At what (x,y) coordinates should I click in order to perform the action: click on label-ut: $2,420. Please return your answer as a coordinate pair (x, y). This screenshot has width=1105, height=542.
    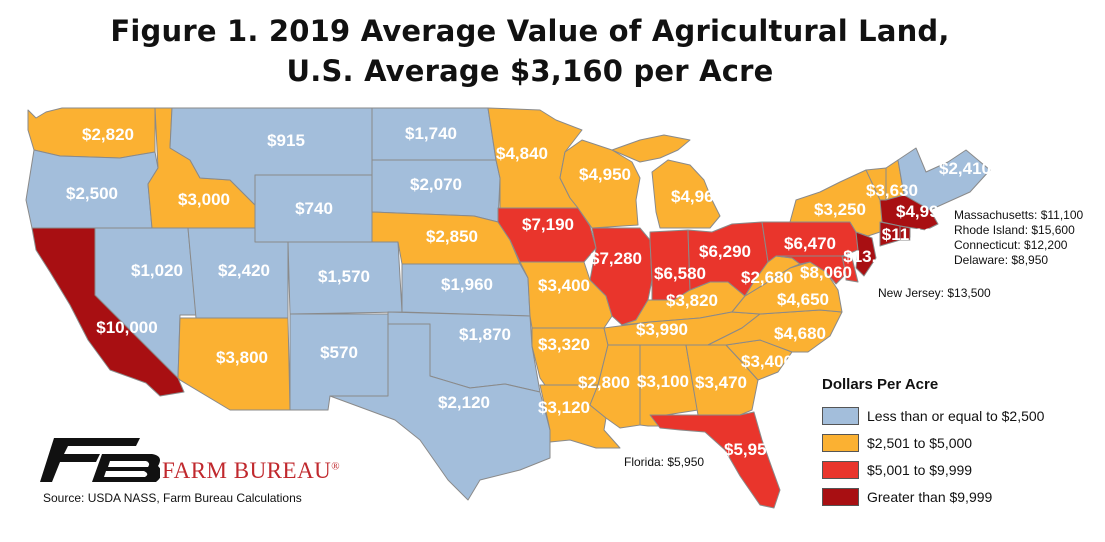
    Looking at the image, I should click on (244, 270).